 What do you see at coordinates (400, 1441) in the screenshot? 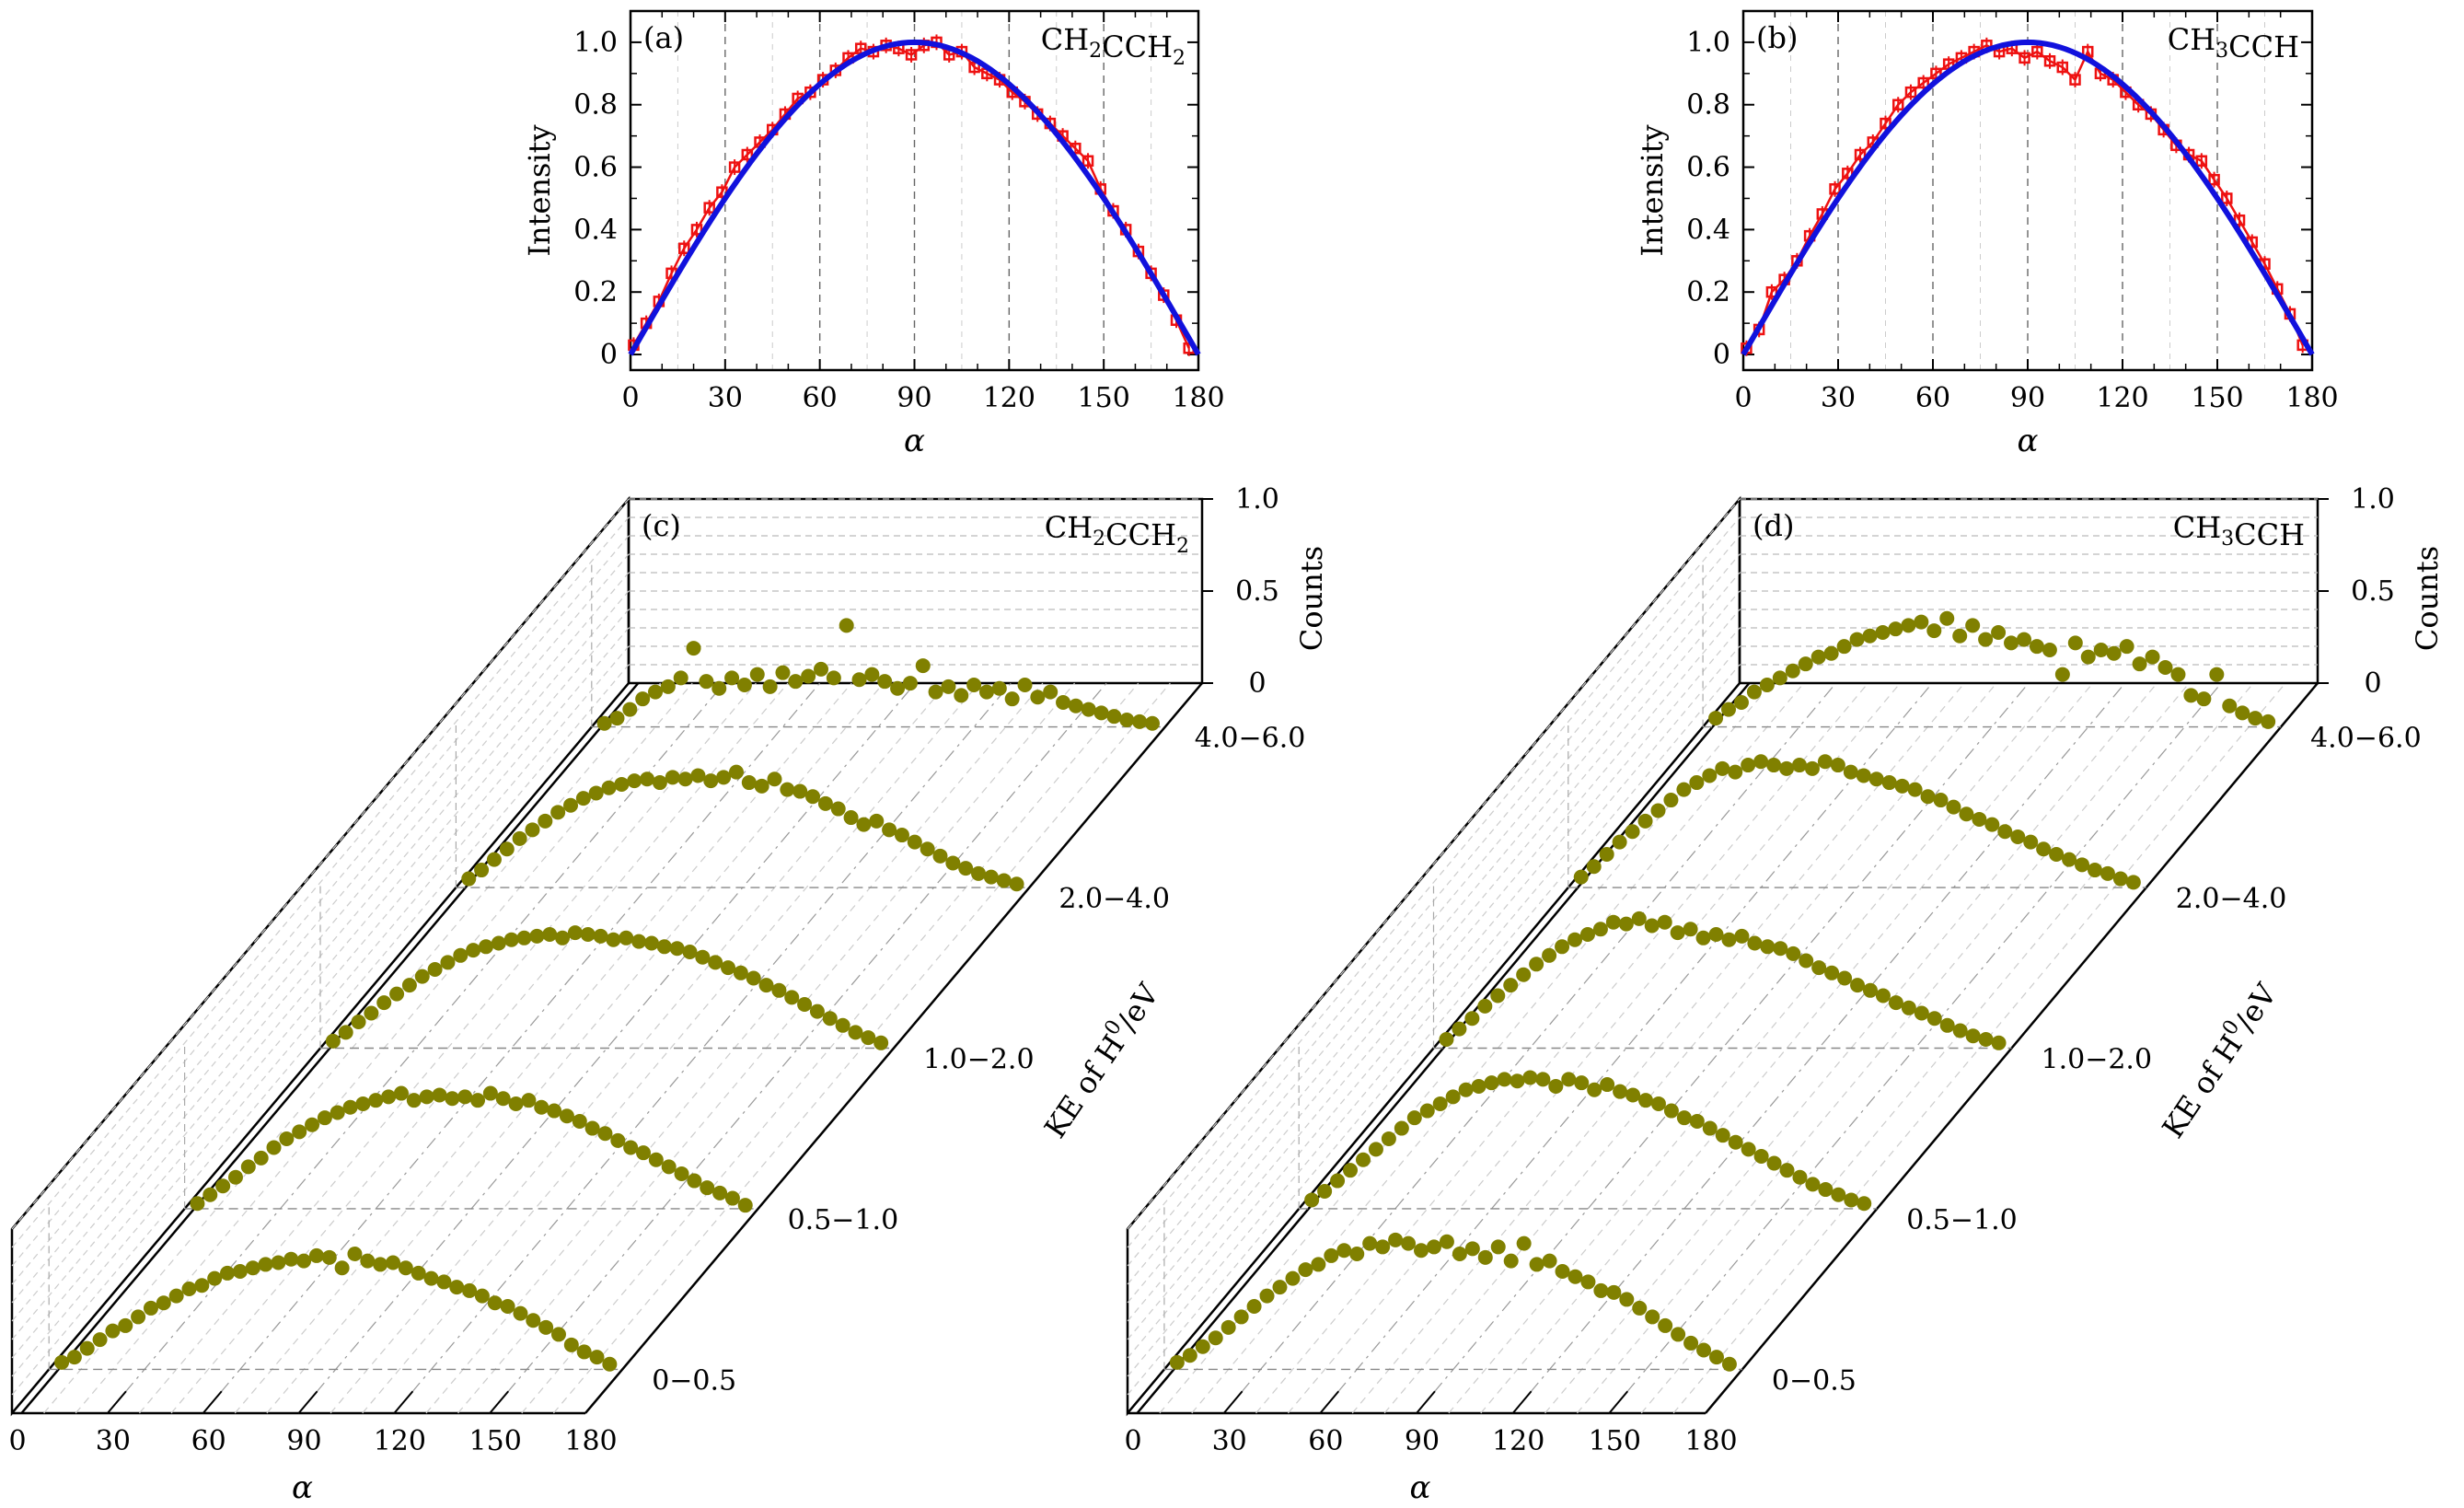
I see `x-tick-label: 120` at bounding box center [400, 1441].